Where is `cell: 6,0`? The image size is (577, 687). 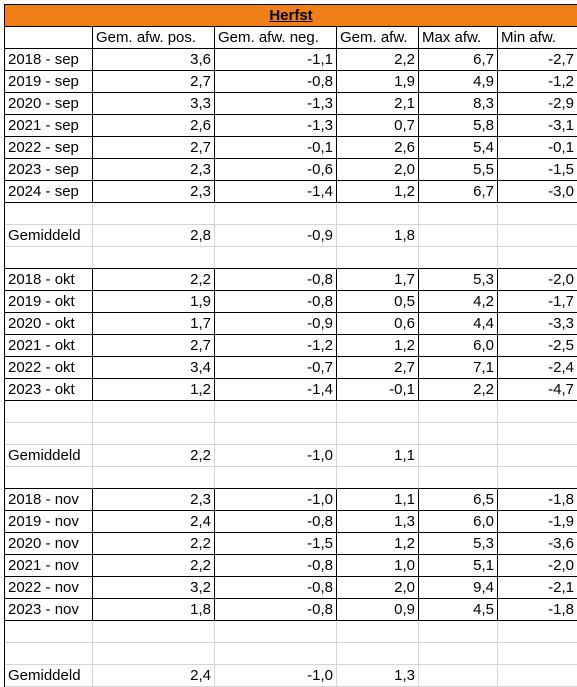 cell: 6,0 is located at coordinates (458, 522).